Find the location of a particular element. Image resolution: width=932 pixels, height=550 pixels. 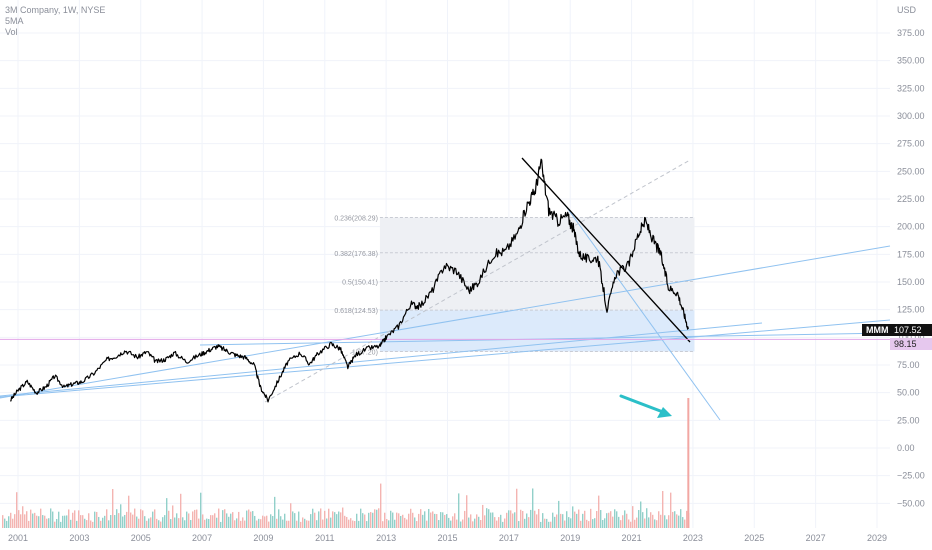

y-tick-label: 75.00 is located at coordinates (908, 365).